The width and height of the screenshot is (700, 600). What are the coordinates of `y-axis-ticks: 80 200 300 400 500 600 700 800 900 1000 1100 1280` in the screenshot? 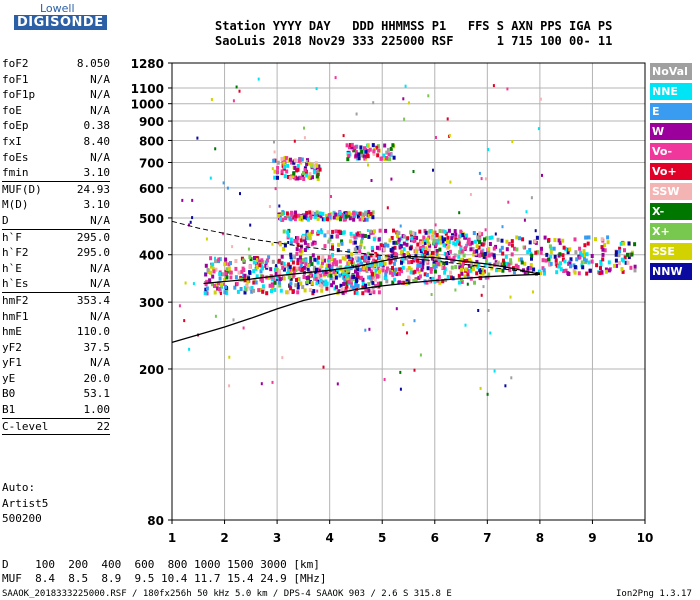 It's located at (151, 292).